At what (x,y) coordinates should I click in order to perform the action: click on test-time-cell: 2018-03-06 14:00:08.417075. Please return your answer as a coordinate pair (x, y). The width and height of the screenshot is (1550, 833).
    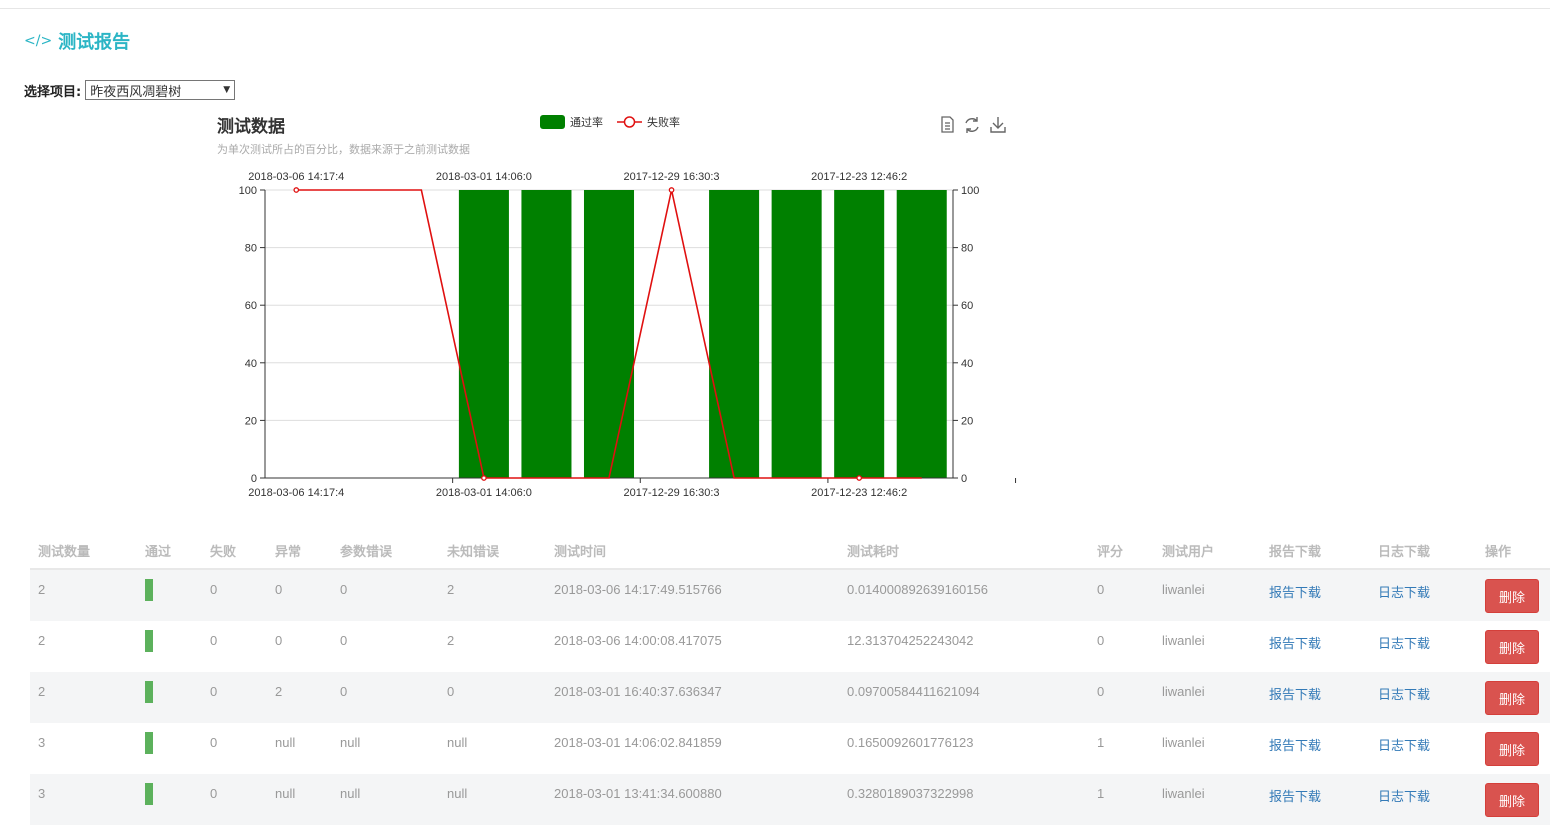
    Looking at the image, I should click on (638, 640).